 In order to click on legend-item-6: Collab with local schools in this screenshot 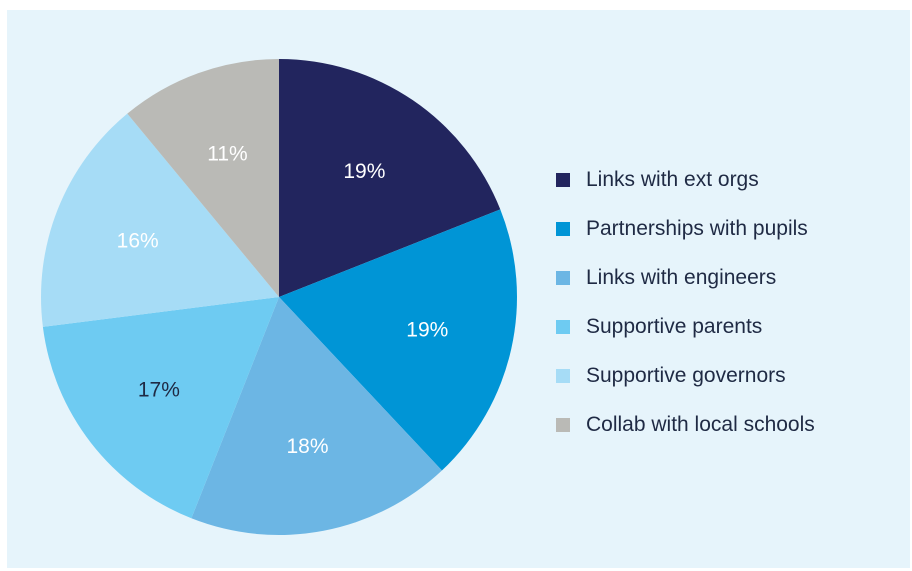, I will do `click(685, 424)`.